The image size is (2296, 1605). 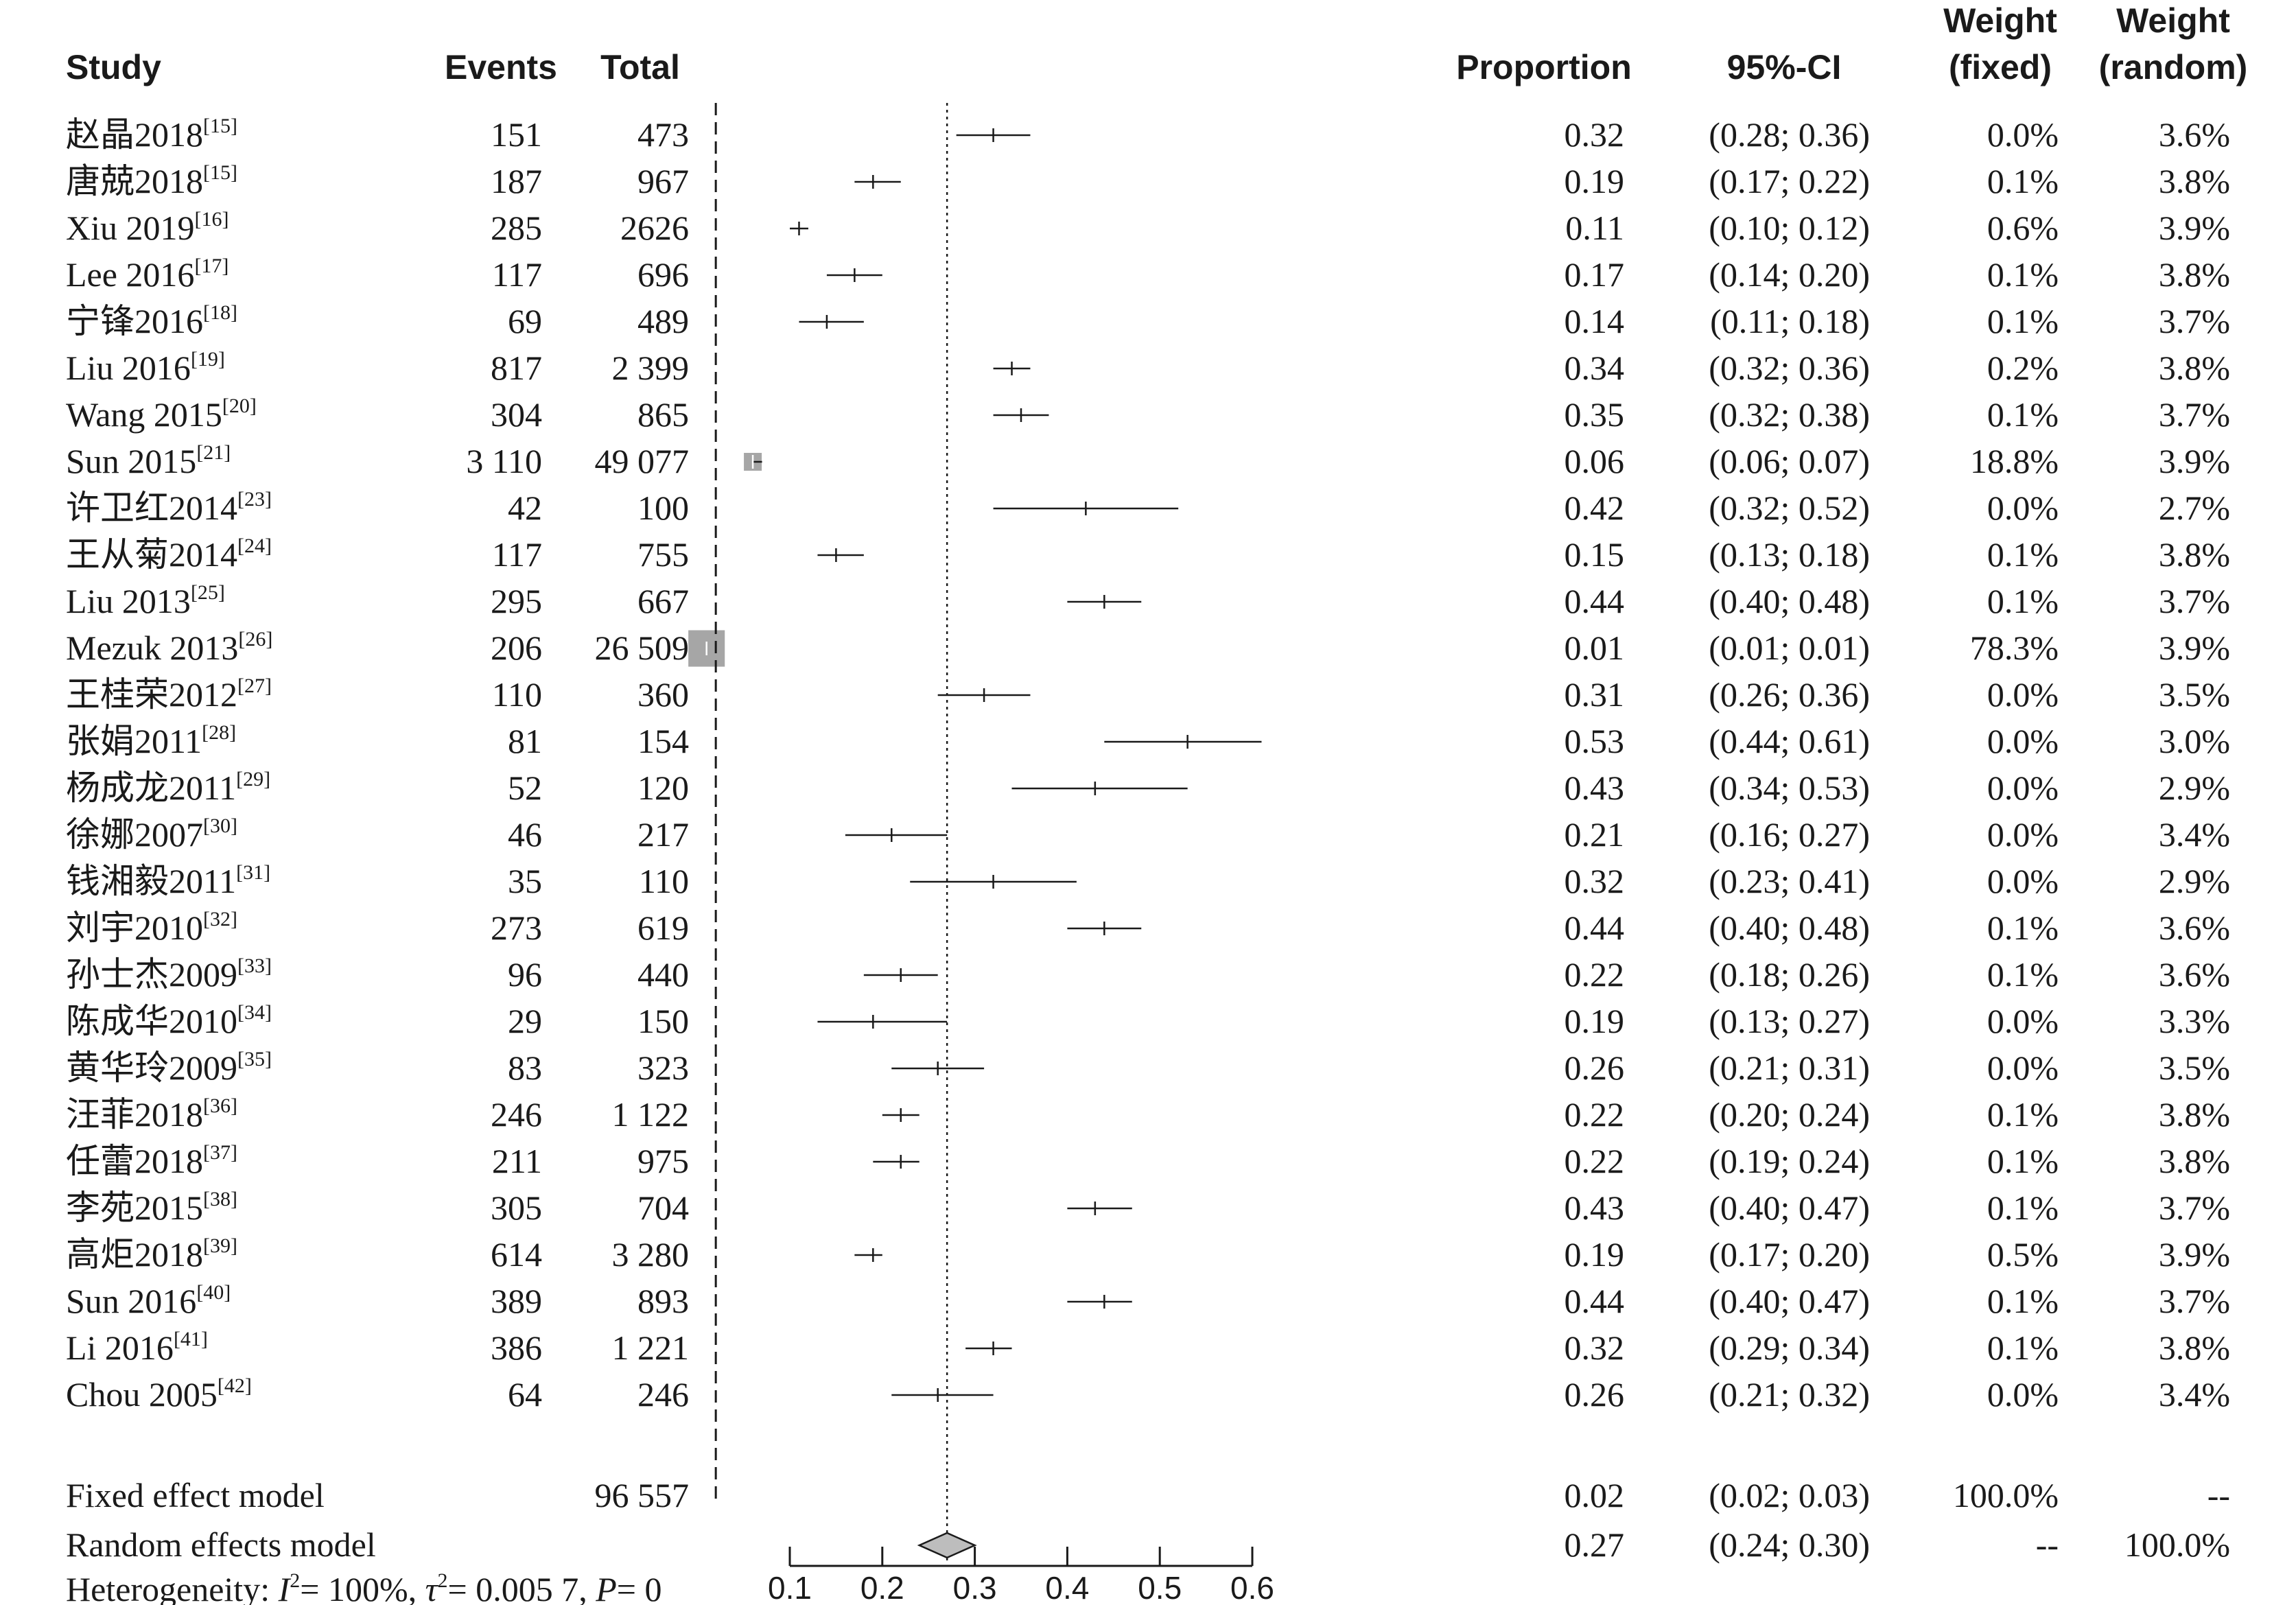 I want to click on events-cell: 110, so click(x=517, y=694).